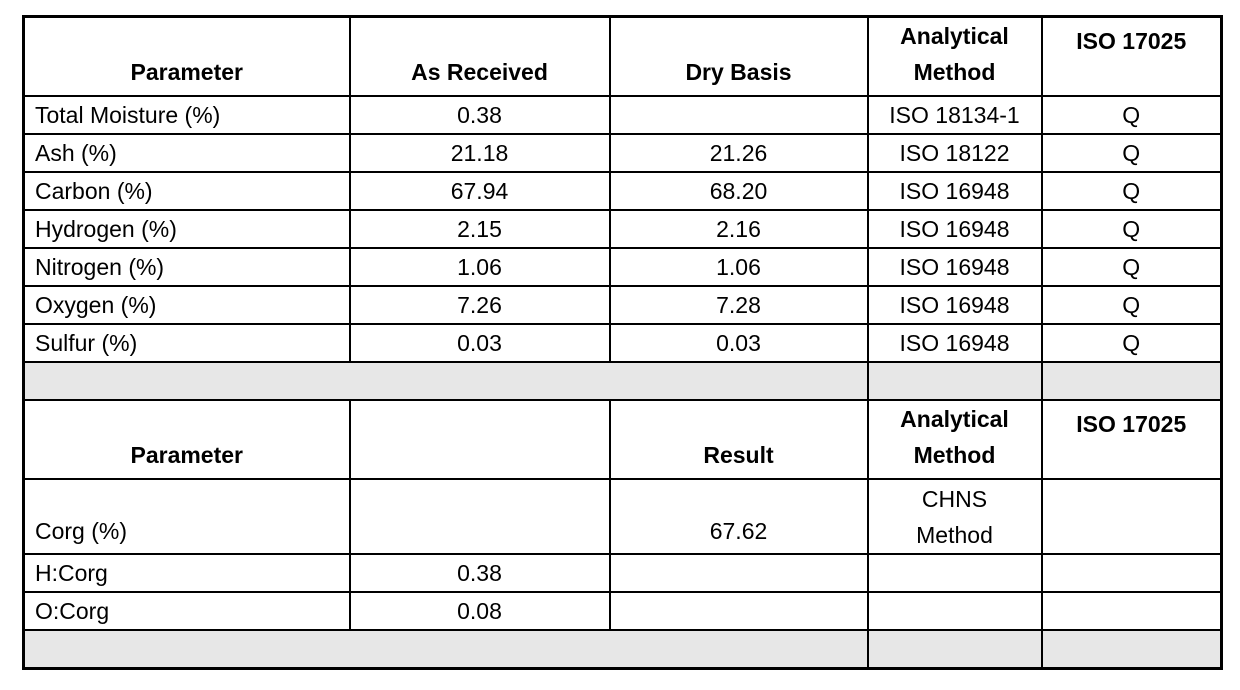 This screenshot has height=690, width=1240. What do you see at coordinates (186, 191) in the screenshot?
I see `cell-parameter: Carbon (%)` at bounding box center [186, 191].